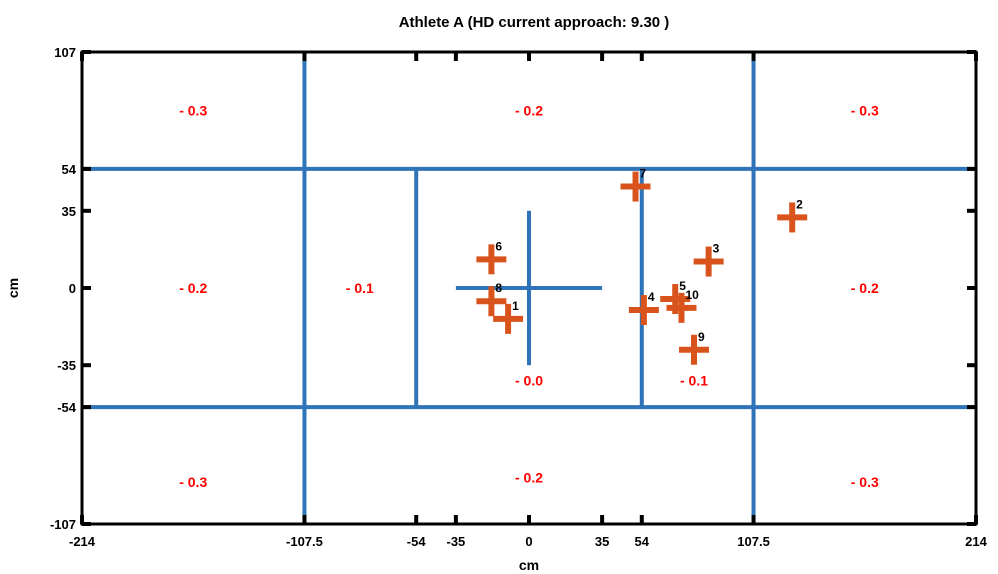 This screenshot has width=998, height=574. What do you see at coordinates (651, 297) in the screenshot?
I see `point-label: 4` at bounding box center [651, 297].